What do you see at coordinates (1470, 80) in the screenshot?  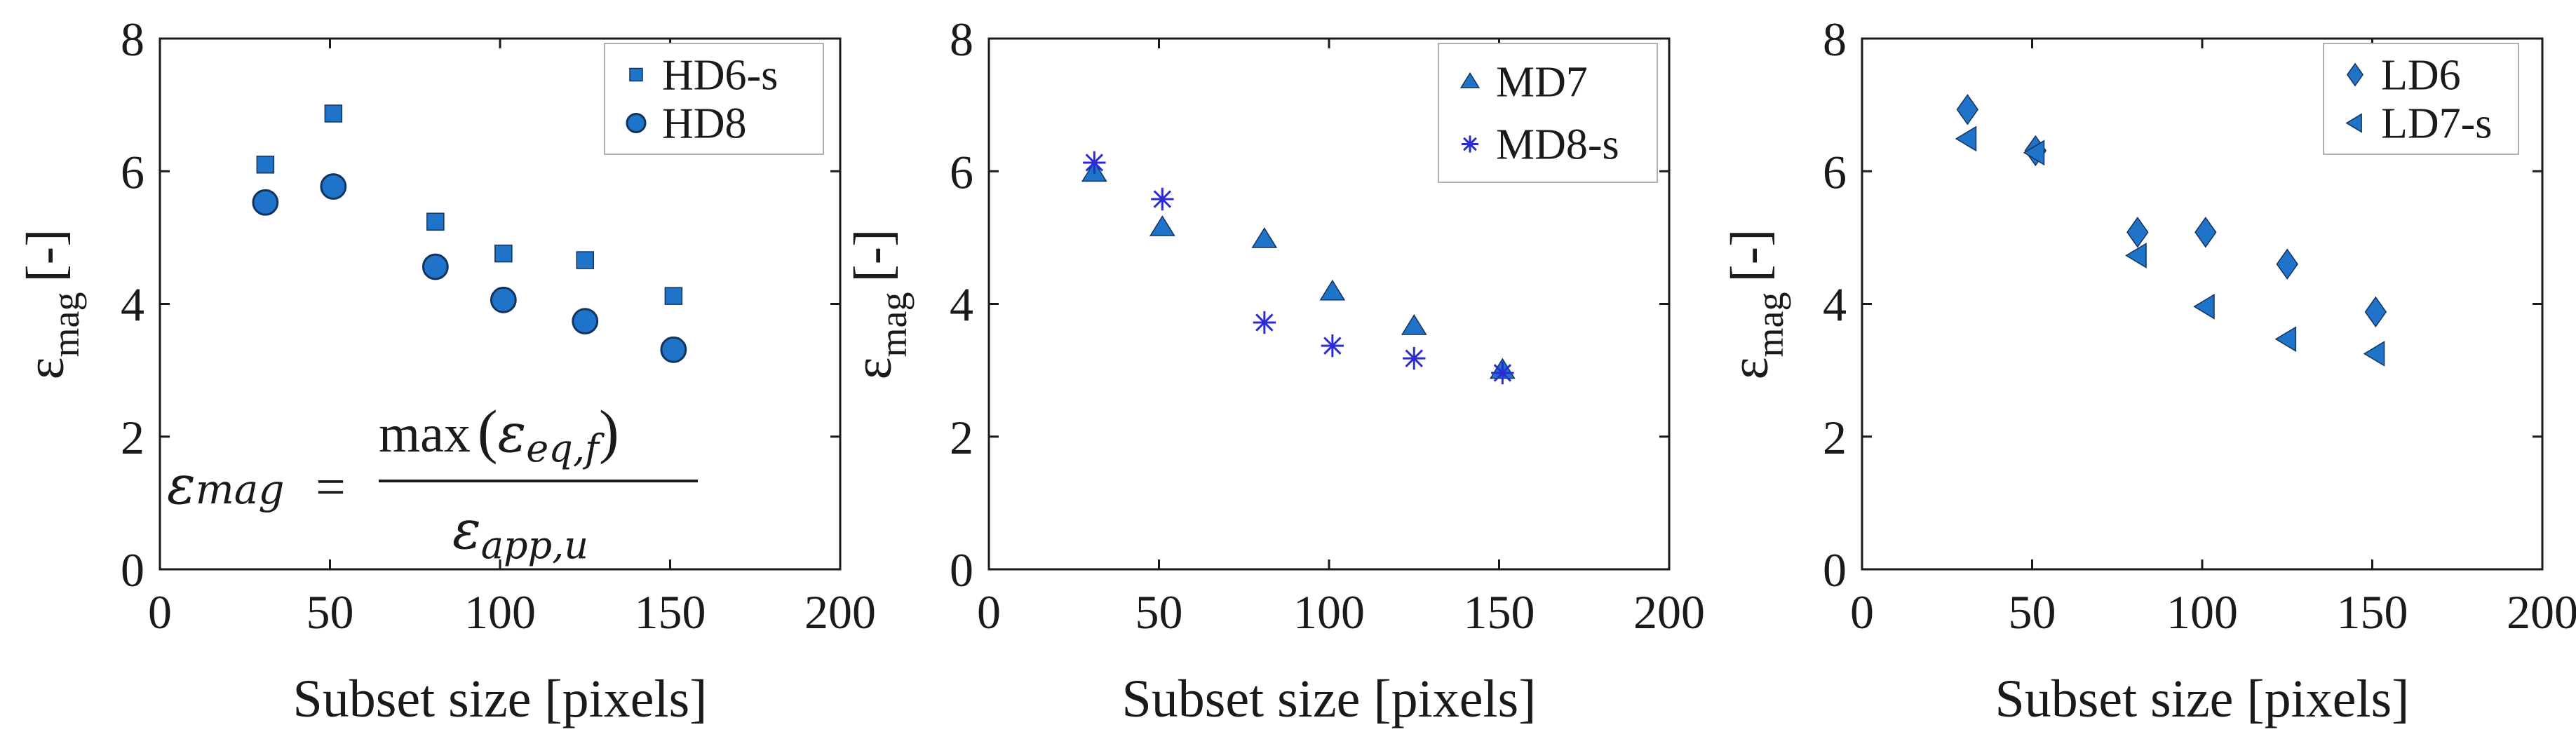 I see `legend-marker-MD7` at bounding box center [1470, 80].